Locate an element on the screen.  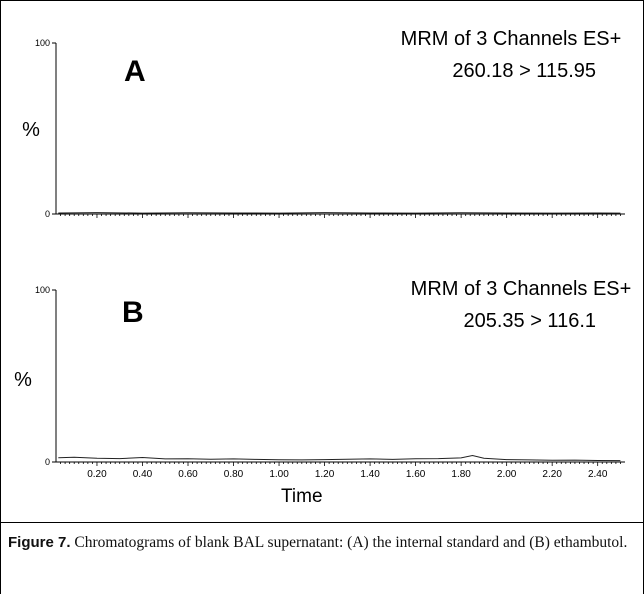
panel-a-y-tick-label: 0 is located at coordinates (47, 214).